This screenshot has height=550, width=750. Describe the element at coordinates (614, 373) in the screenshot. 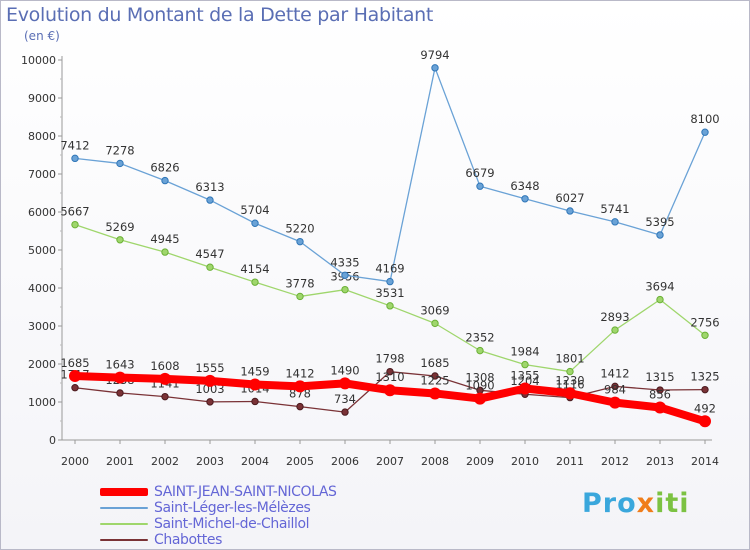

I see `data-label-3: 1412` at that location.